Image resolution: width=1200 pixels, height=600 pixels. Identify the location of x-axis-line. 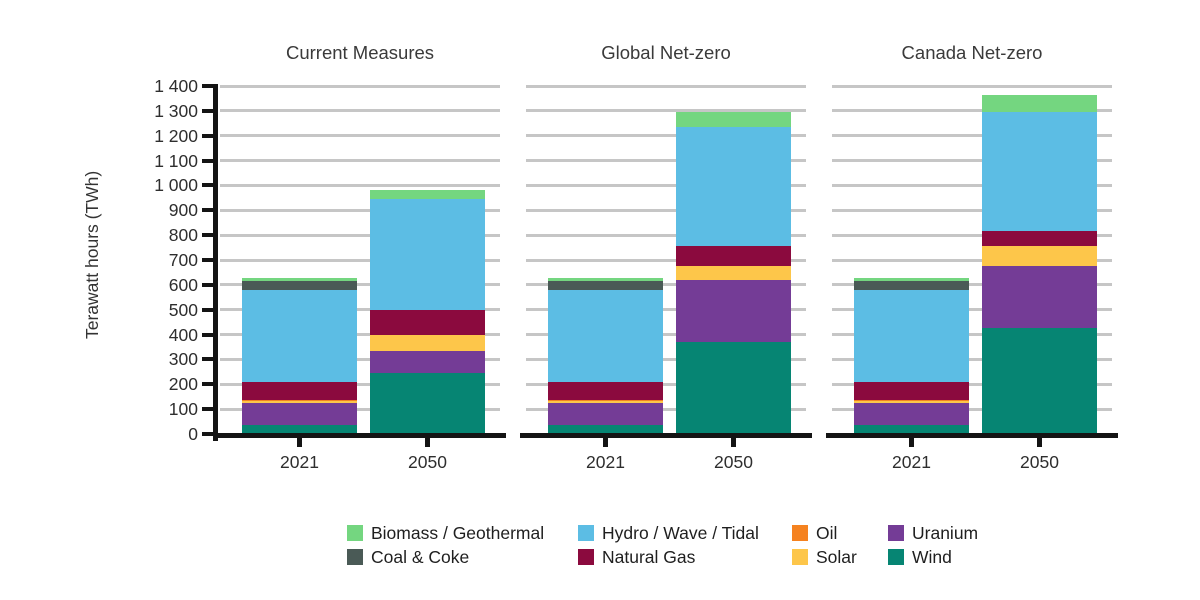
(972, 435).